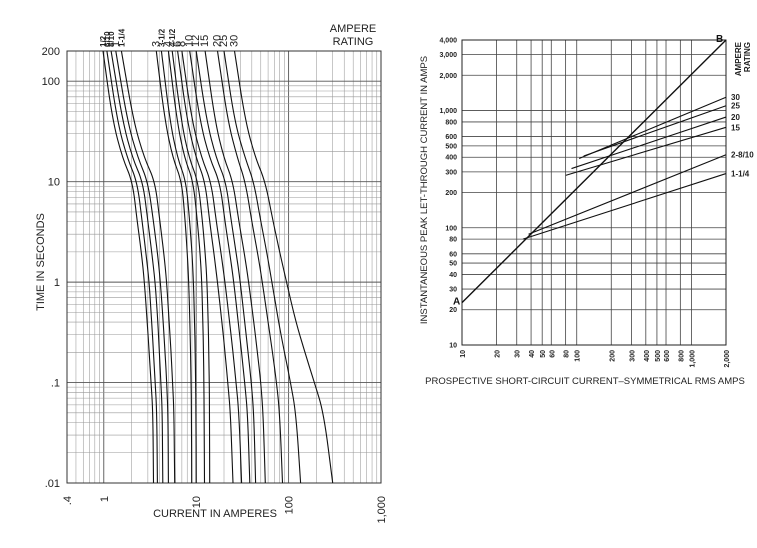  What do you see at coordinates (647, 356) in the screenshot?
I see `x-tick-label: 400` at bounding box center [647, 356].